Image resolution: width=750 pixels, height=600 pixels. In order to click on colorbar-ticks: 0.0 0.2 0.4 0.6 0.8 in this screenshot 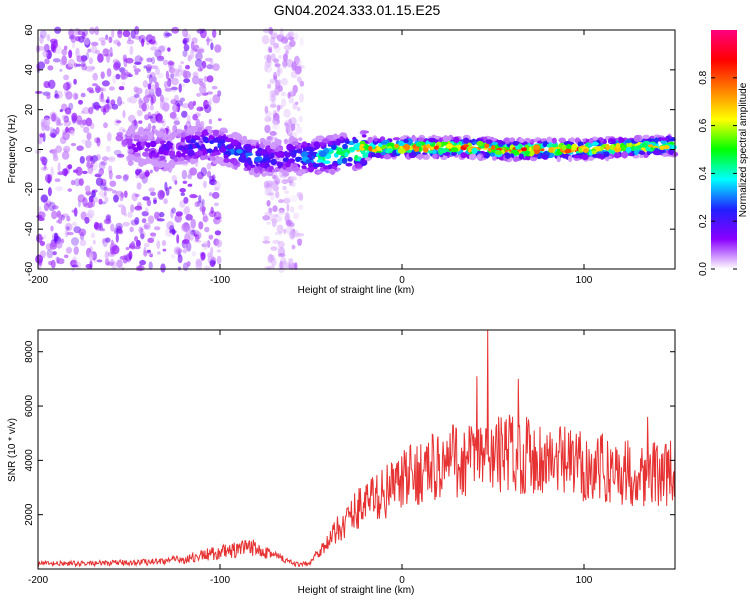, I will do `click(717, 173)`.